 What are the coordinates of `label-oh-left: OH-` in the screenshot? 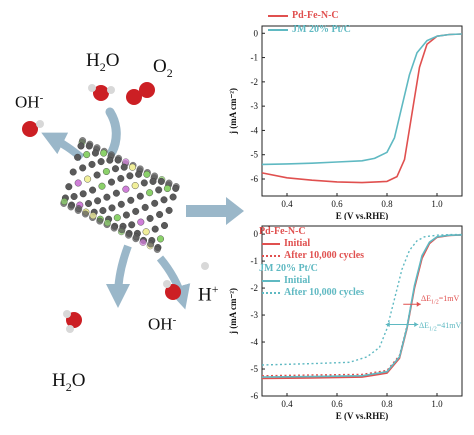 It's located at (29, 102).